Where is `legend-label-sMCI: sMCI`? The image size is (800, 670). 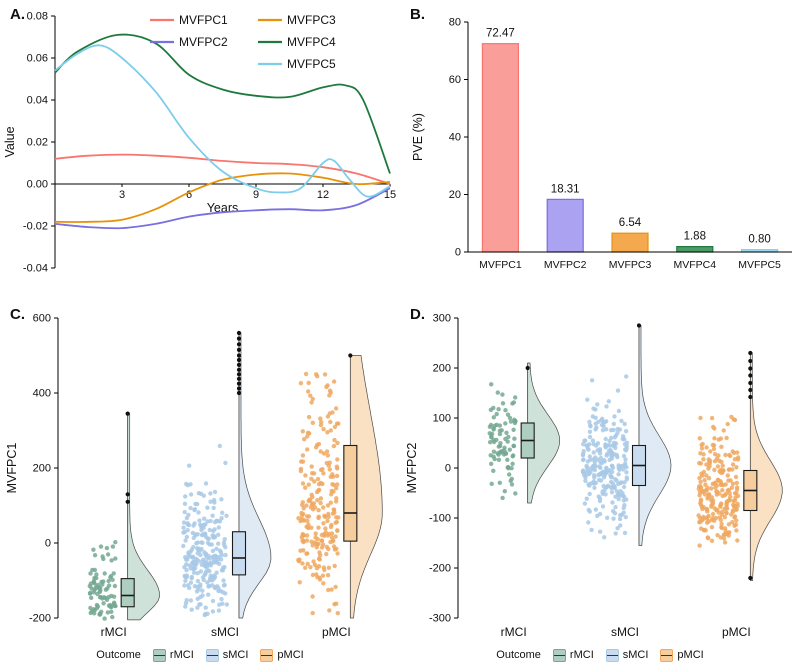
legend-label-sMCI: sMCI is located at coordinates (235, 655).